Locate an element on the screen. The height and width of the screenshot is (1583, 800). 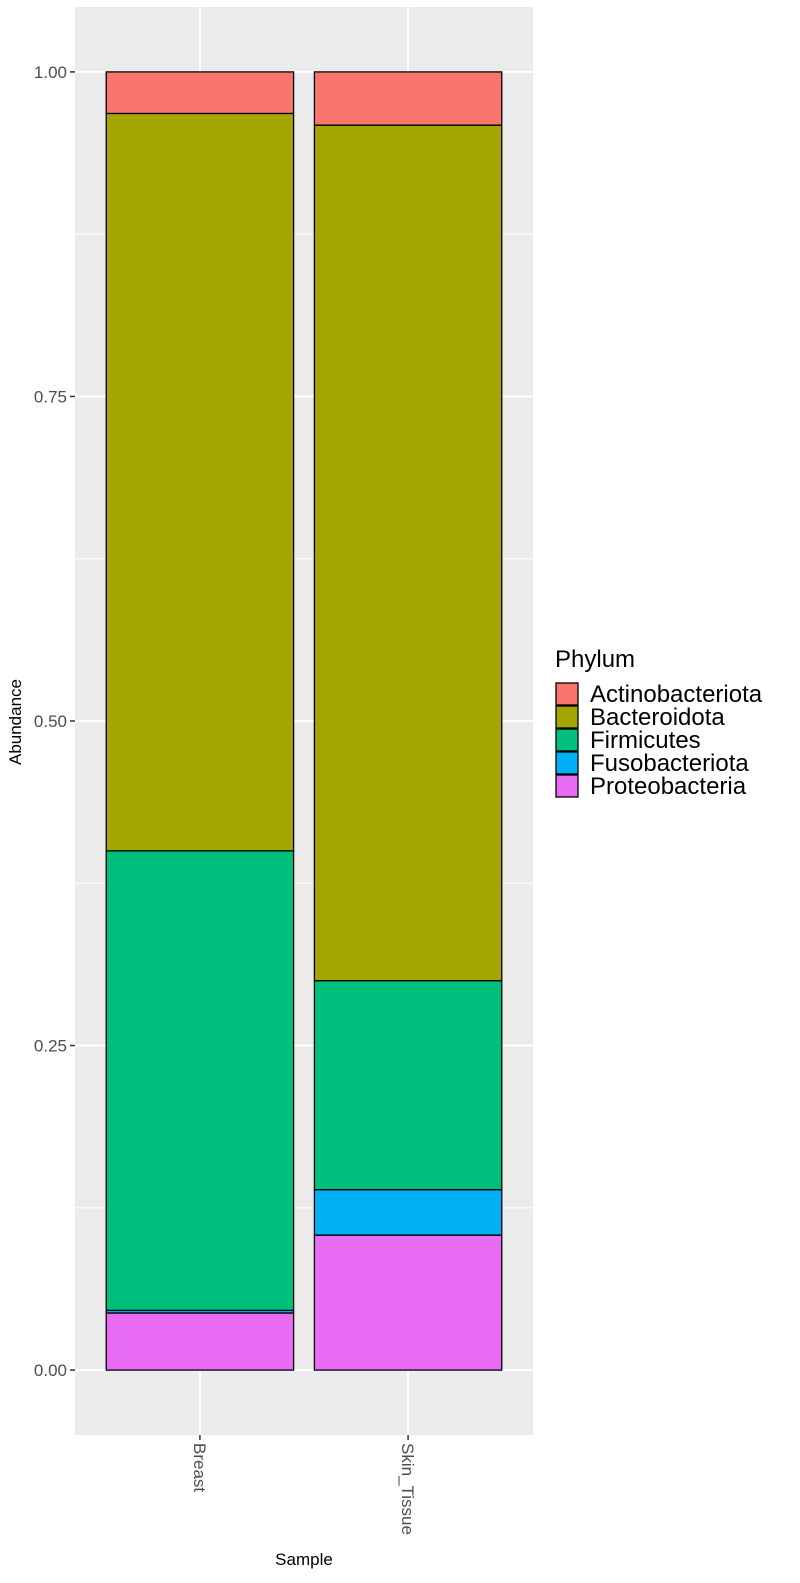
y-tick-label: 1.00 is located at coordinates (50, 72).